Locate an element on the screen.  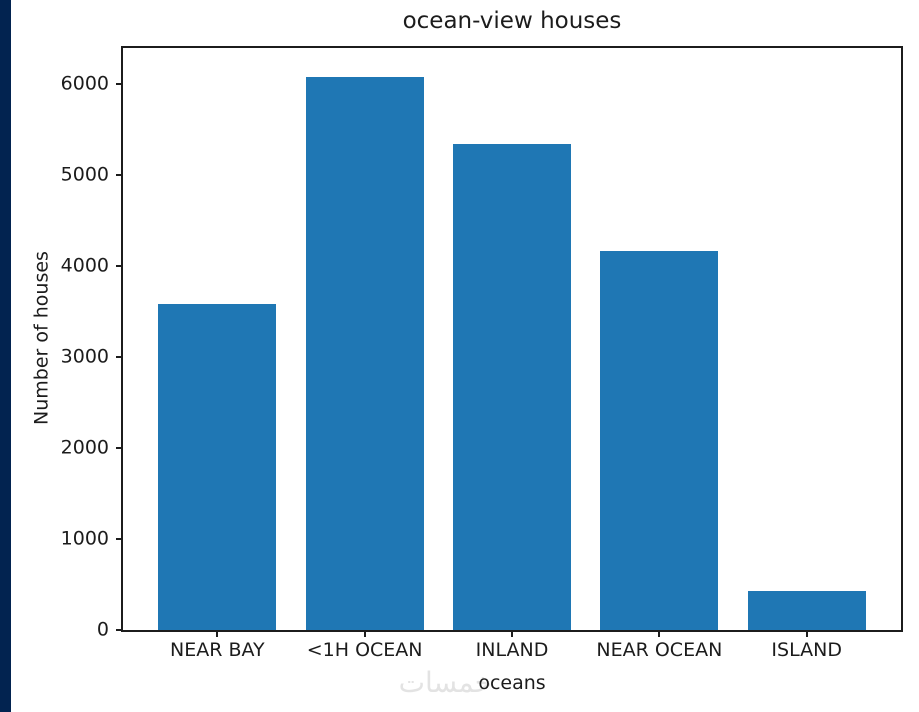
window-left-accent-border is located at coordinates (5, 356).